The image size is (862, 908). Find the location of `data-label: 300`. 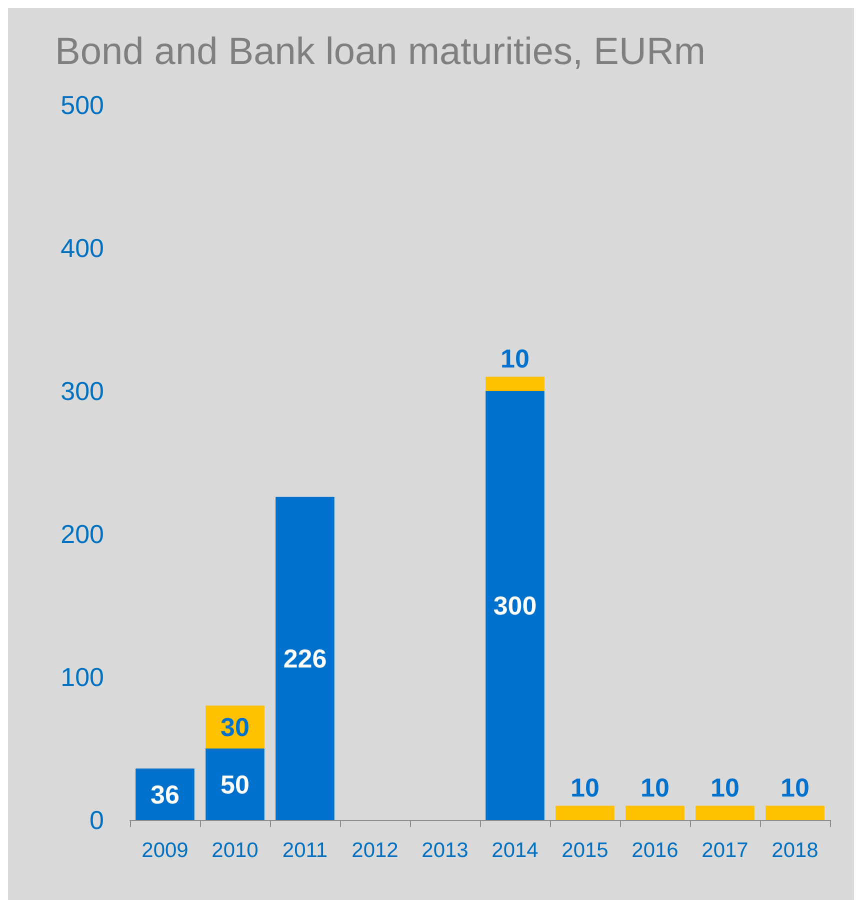

data-label: 300 is located at coordinates (515, 605).